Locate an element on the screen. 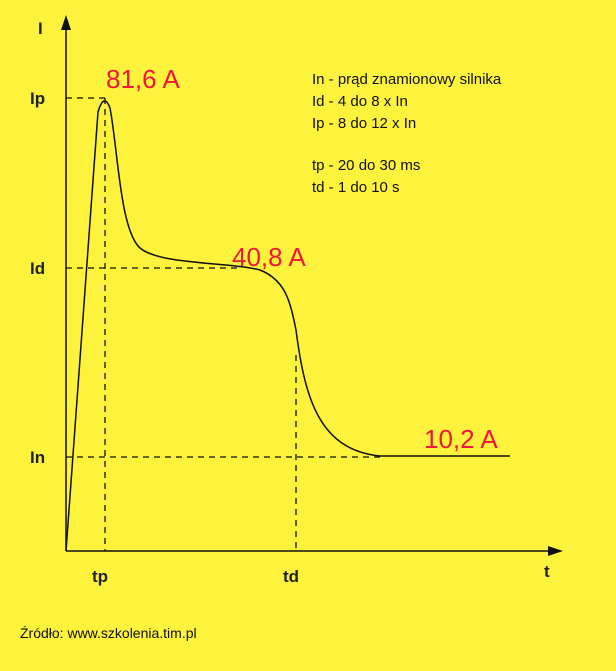 This screenshot has width=616, height=671. current-value: 40,8 A is located at coordinates (269, 257).